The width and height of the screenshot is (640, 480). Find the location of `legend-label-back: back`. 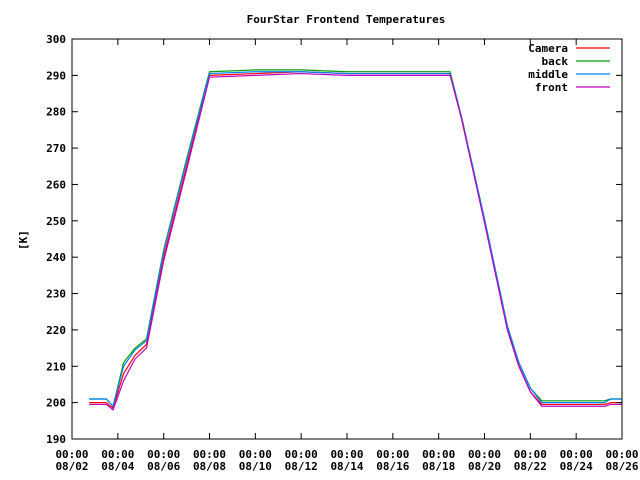

legend-label-back: back is located at coordinates (555, 61).